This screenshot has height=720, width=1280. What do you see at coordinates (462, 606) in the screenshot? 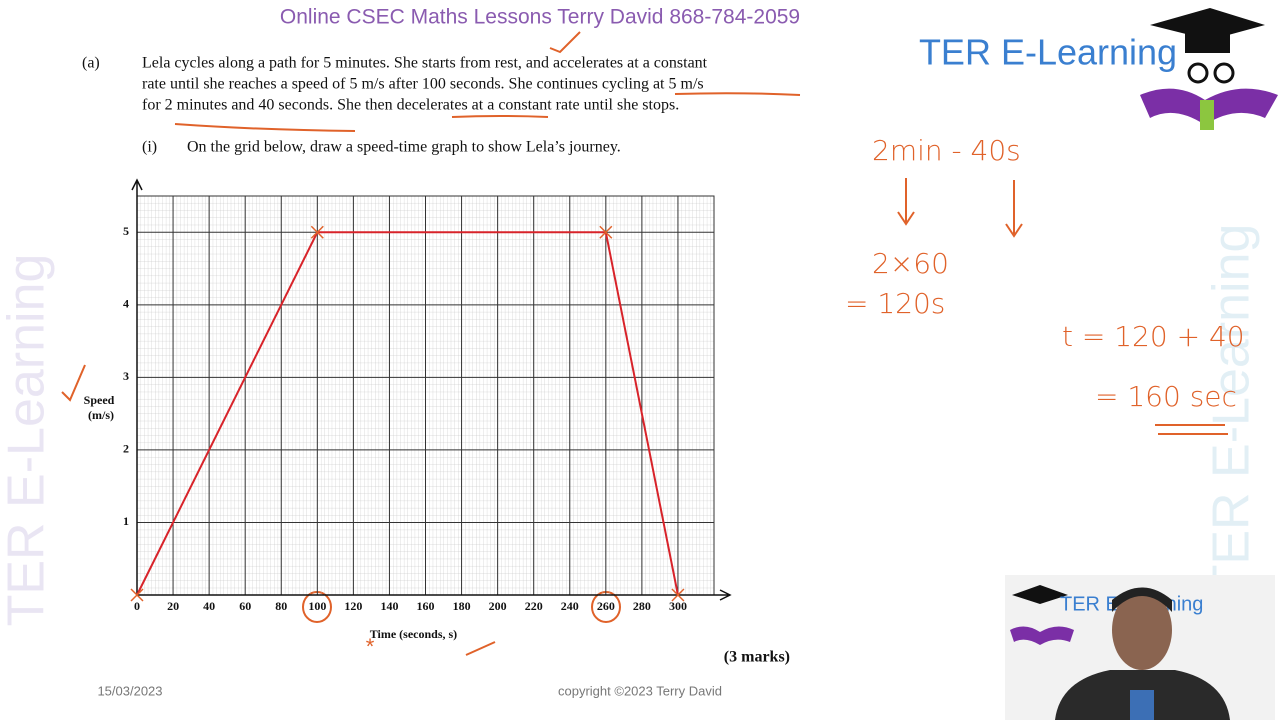
I see `x-tick-label: 180` at bounding box center [462, 606].